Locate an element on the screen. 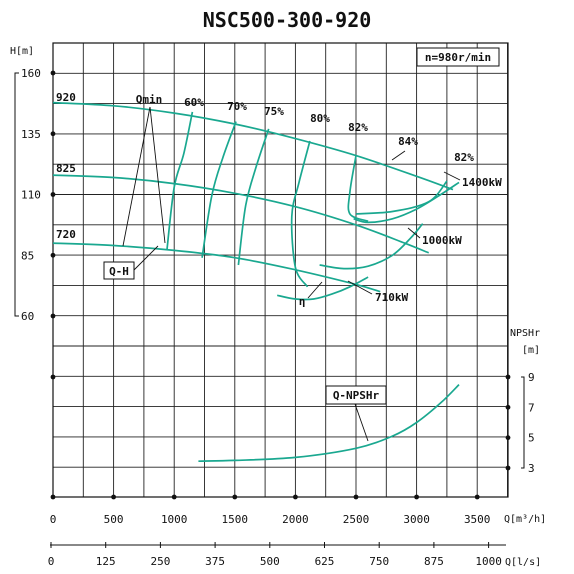  efficiency-label-4: 82% is located at coordinates (358, 127).